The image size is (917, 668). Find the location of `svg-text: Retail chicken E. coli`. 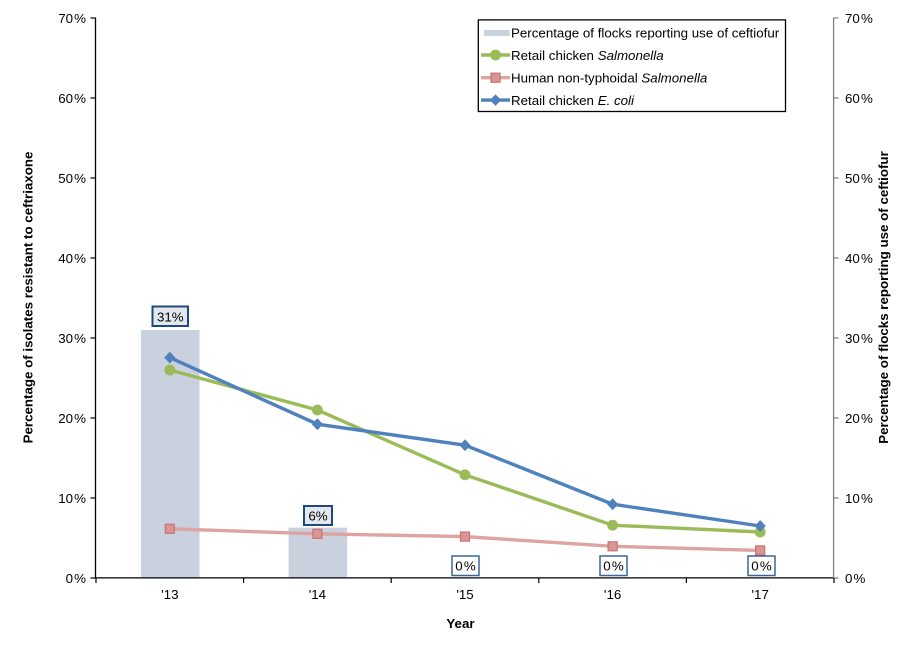

svg-text: Retail chicken E. coli is located at coordinates (573, 100).